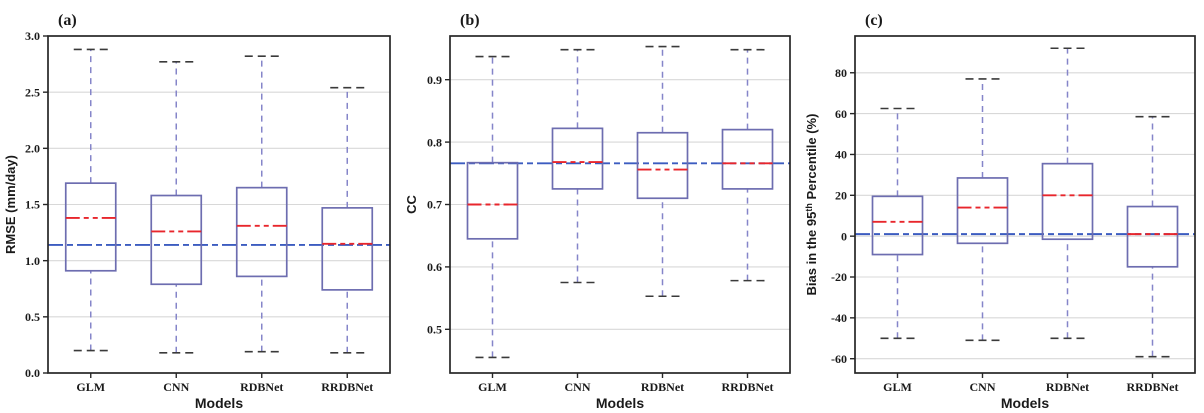 Image resolution: width=1204 pixels, height=413 pixels. What do you see at coordinates (874, 20) in the screenshot?
I see `panel-label: (c)` at bounding box center [874, 20].